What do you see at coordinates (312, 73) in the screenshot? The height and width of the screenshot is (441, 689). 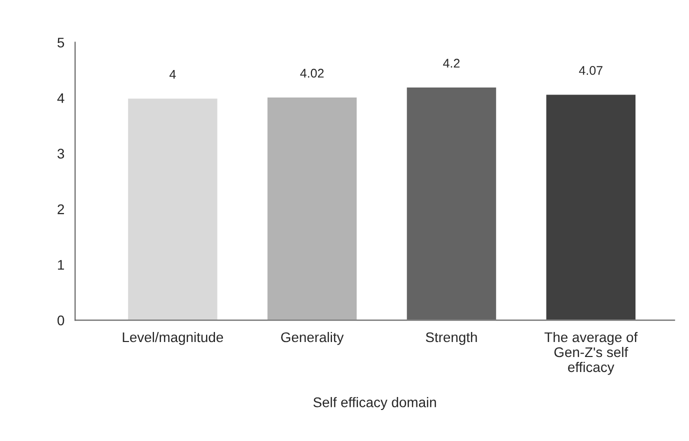 I see `data-label: 4.02` at bounding box center [312, 73].